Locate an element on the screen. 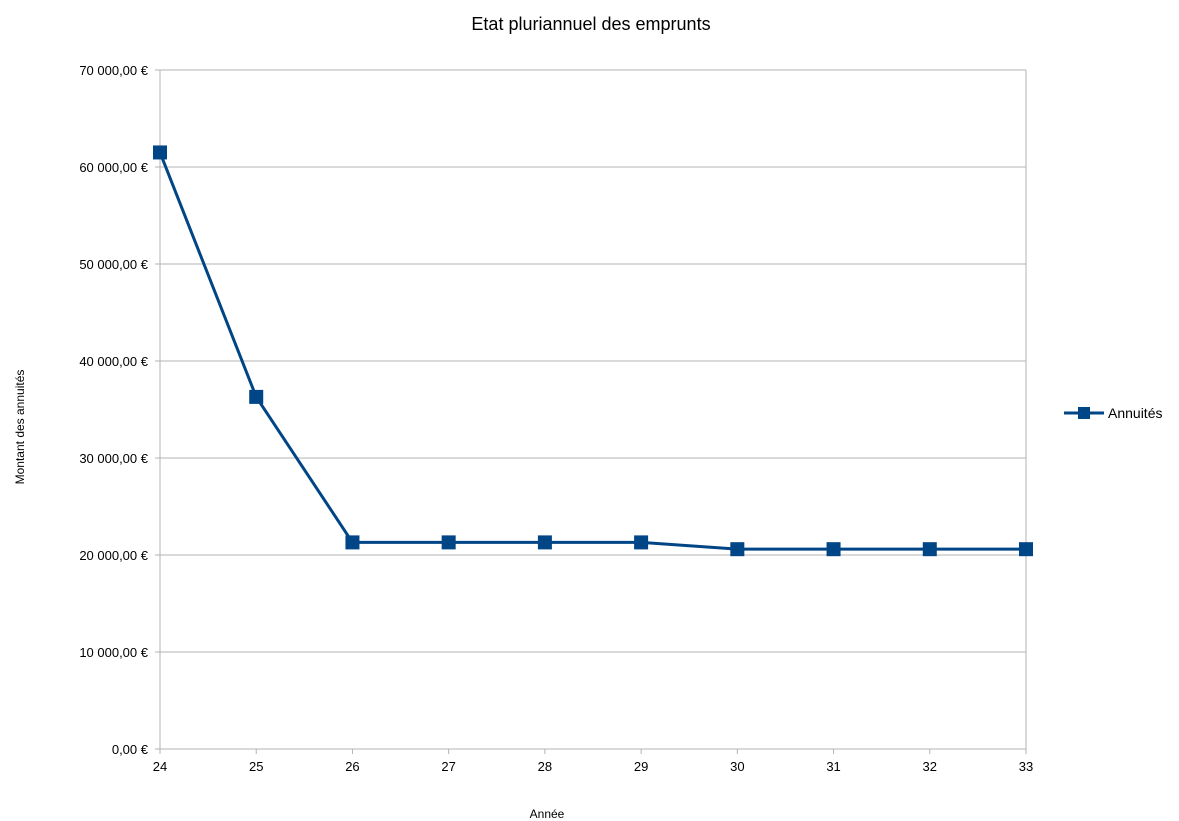  x-tick-label: 29 is located at coordinates (641, 766).